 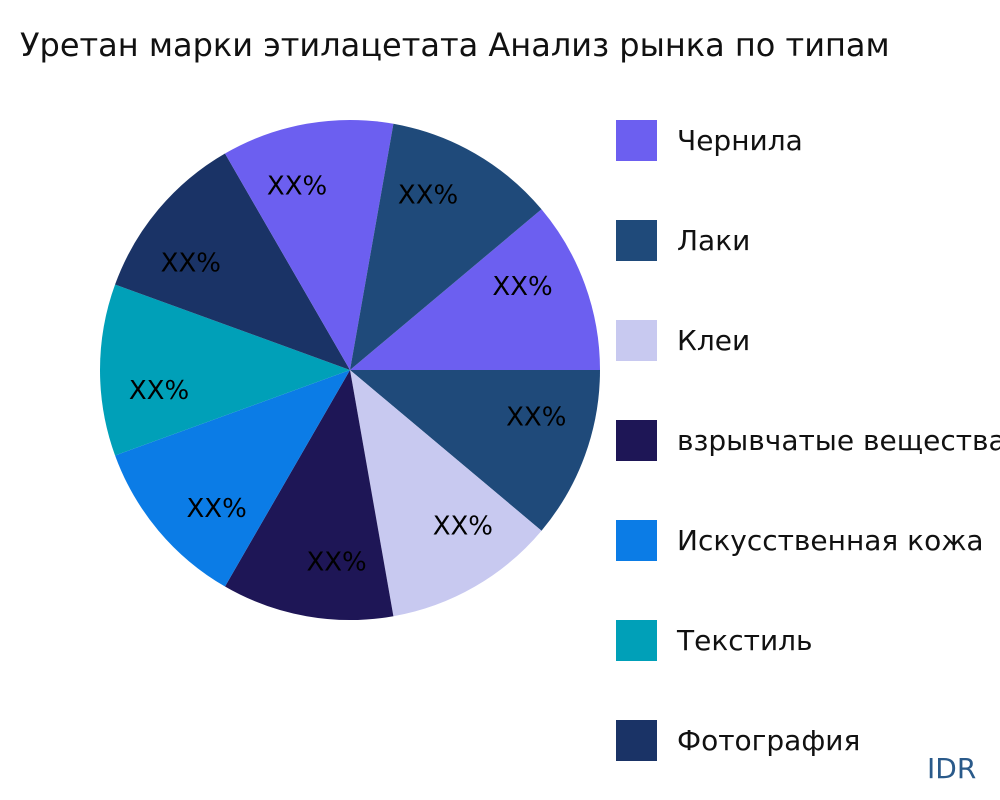 I want to click on legend-item: Клеи, so click(x=683, y=340).